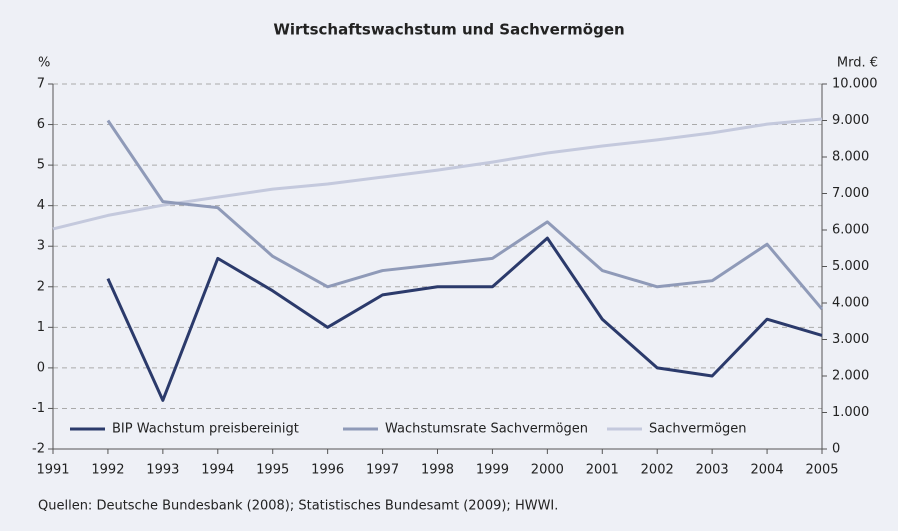 The width and height of the screenshot is (898, 531). What do you see at coordinates (850, 266) in the screenshot?
I see `y2-tick-label: 5.000` at bounding box center [850, 266].